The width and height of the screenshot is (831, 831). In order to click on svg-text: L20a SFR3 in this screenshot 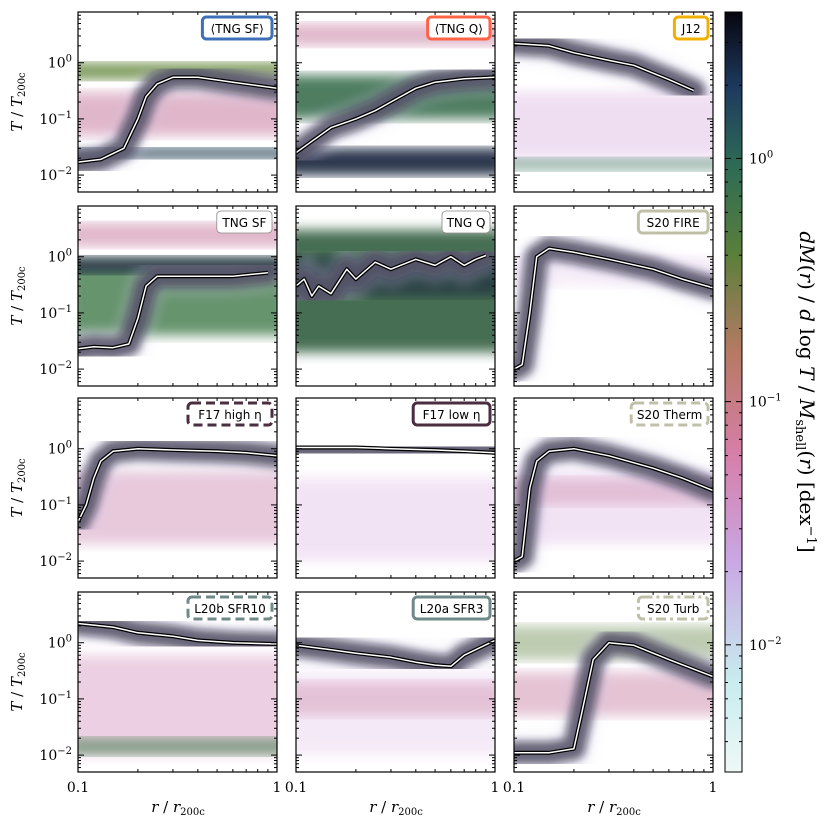, I will do `click(452, 609)`.